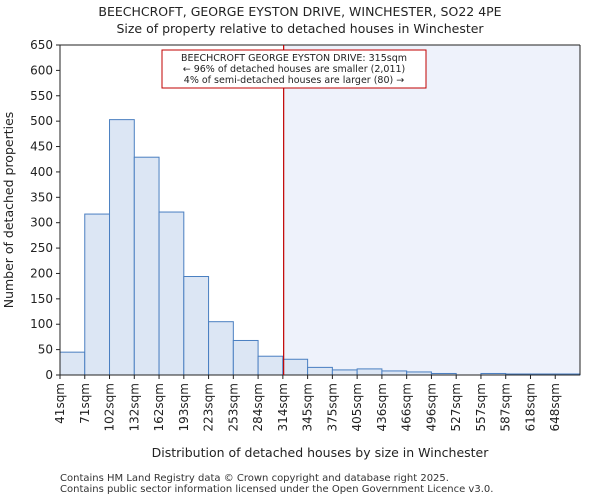  I want to click on bar-71sqm, so click(97, 294).